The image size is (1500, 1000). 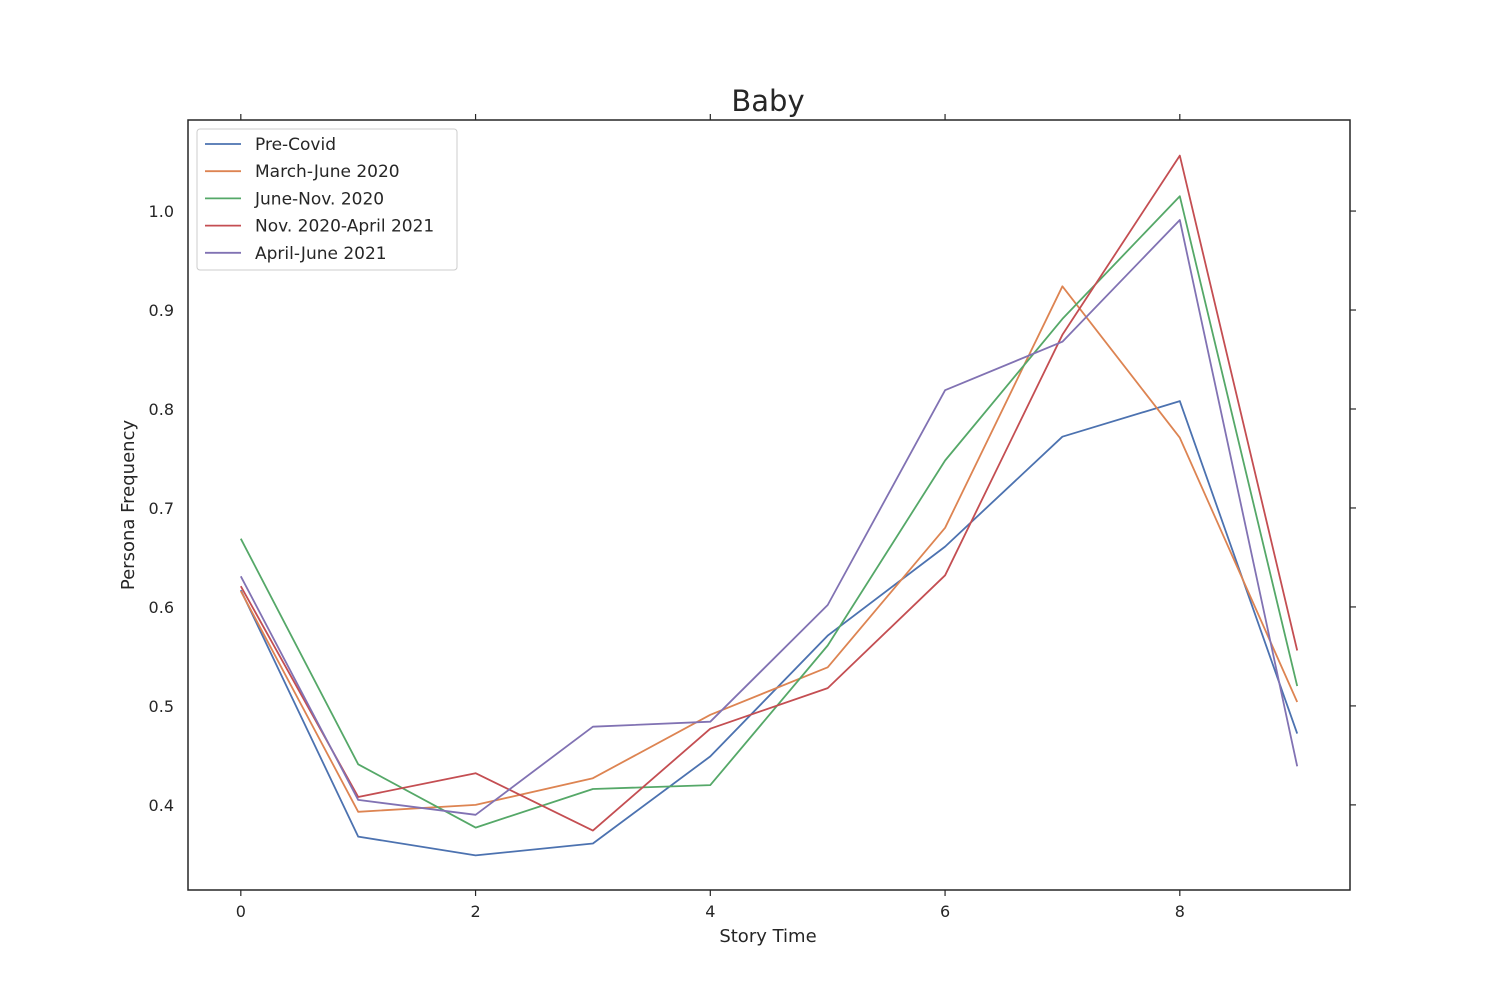 What do you see at coordinates (128, 505) in the screenshot?
I see `y-axis-label: Persona Frequency` at bounding box center [128, 505].